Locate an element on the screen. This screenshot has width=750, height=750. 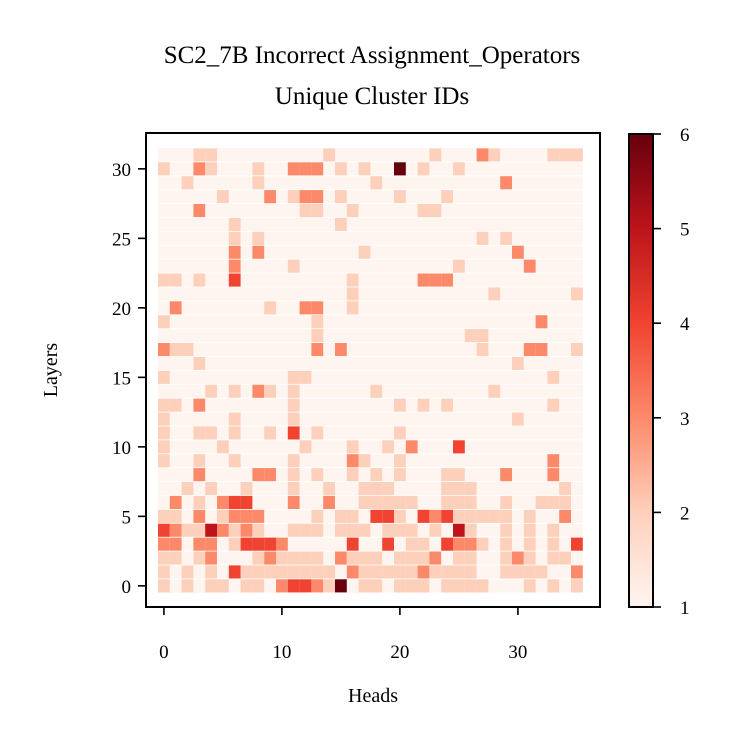
y-tick-label: 15 is located at coordinates (121, 378).